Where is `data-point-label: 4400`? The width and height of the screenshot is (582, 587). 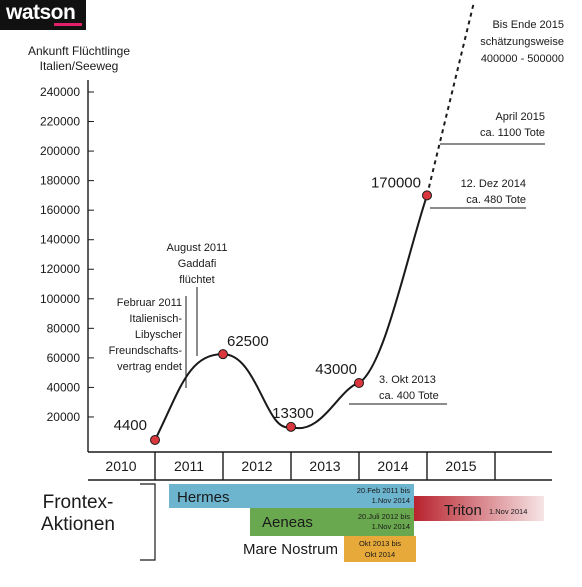 data-point-label: 4400 is located at coordinates (130, 425).